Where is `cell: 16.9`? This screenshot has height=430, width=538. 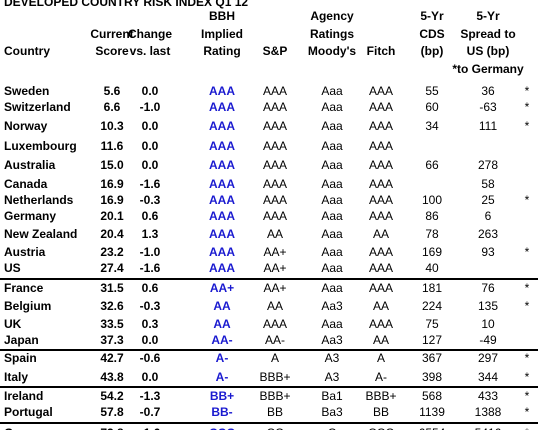 cell: 16.9 is located at coordinates (112, 200).